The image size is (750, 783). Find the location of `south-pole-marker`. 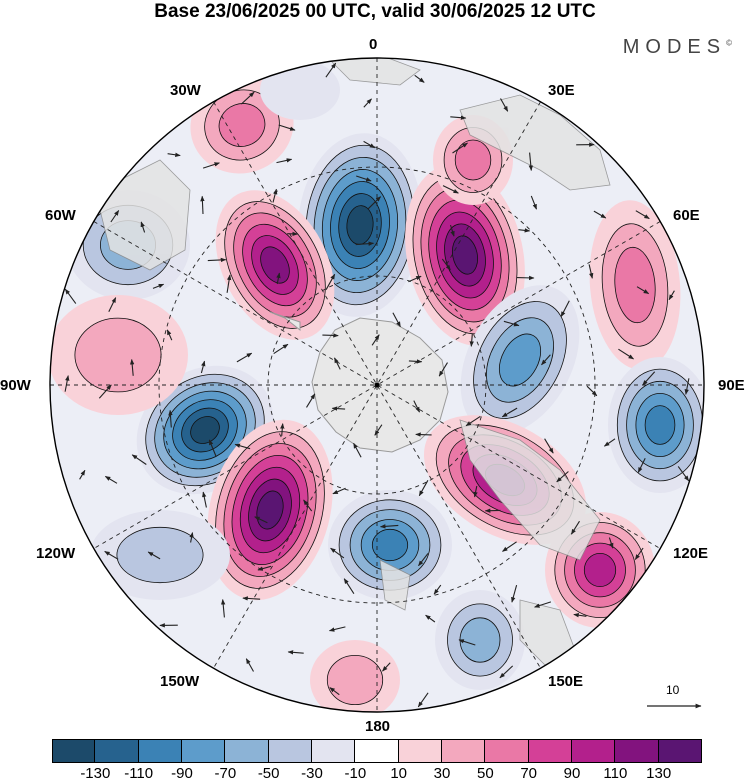

south-pole-marker is located at coordinates (377, 385).